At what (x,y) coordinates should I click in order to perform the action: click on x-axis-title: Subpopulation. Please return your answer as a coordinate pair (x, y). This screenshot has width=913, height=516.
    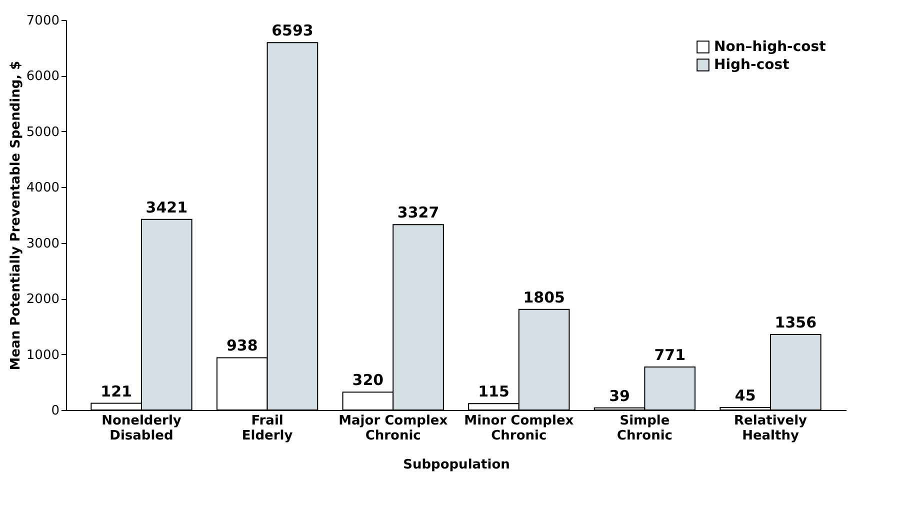
    Looking at the image, I should click on (456, 465).